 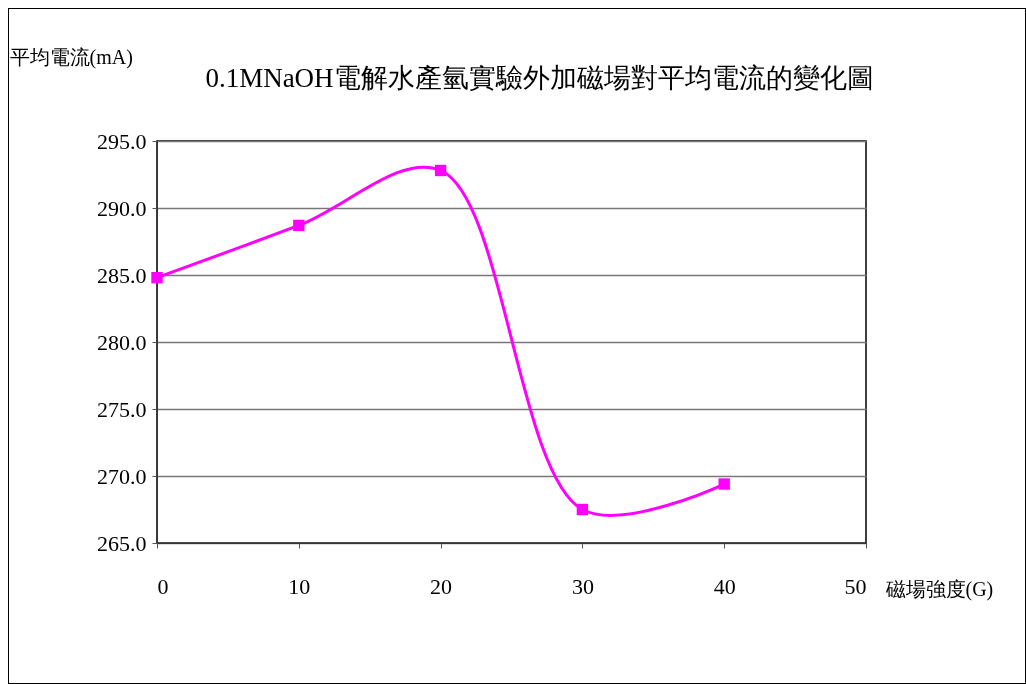 I want to click on y-tick-label: 295.0, so click(x=122, y=141).